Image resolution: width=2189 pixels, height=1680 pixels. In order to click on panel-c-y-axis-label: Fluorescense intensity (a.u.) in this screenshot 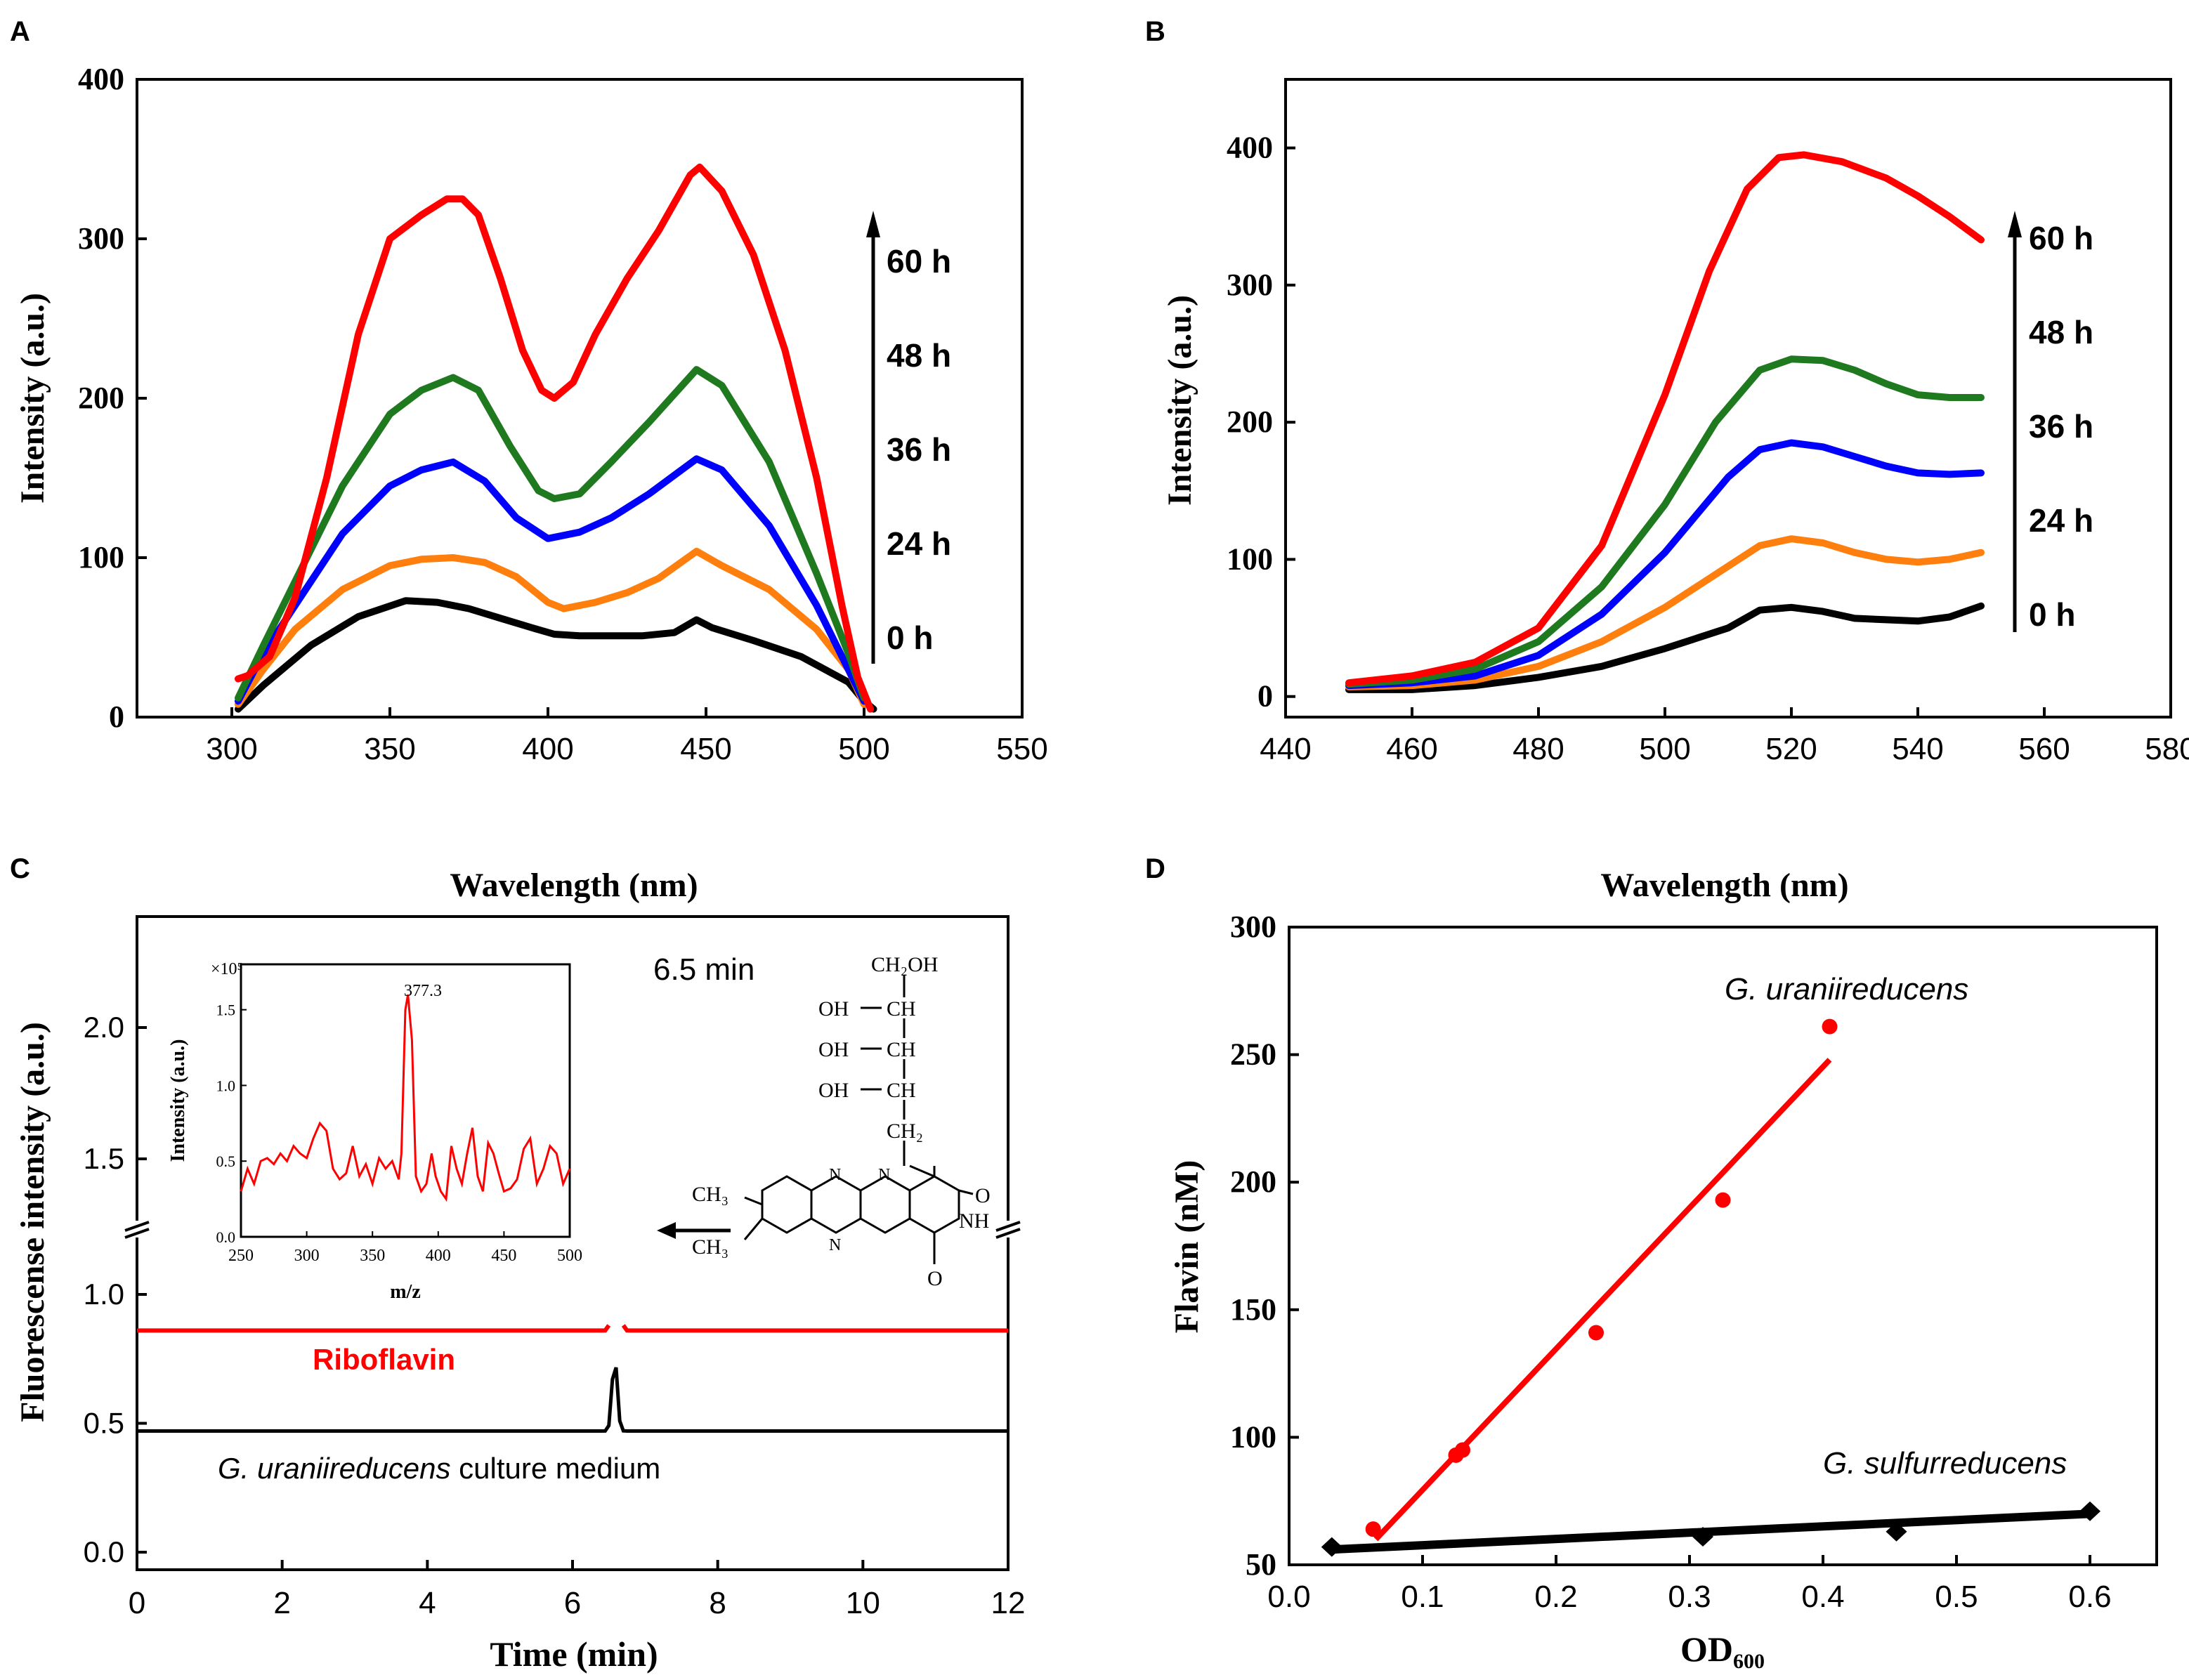, I will do `click(32, 1222)`.